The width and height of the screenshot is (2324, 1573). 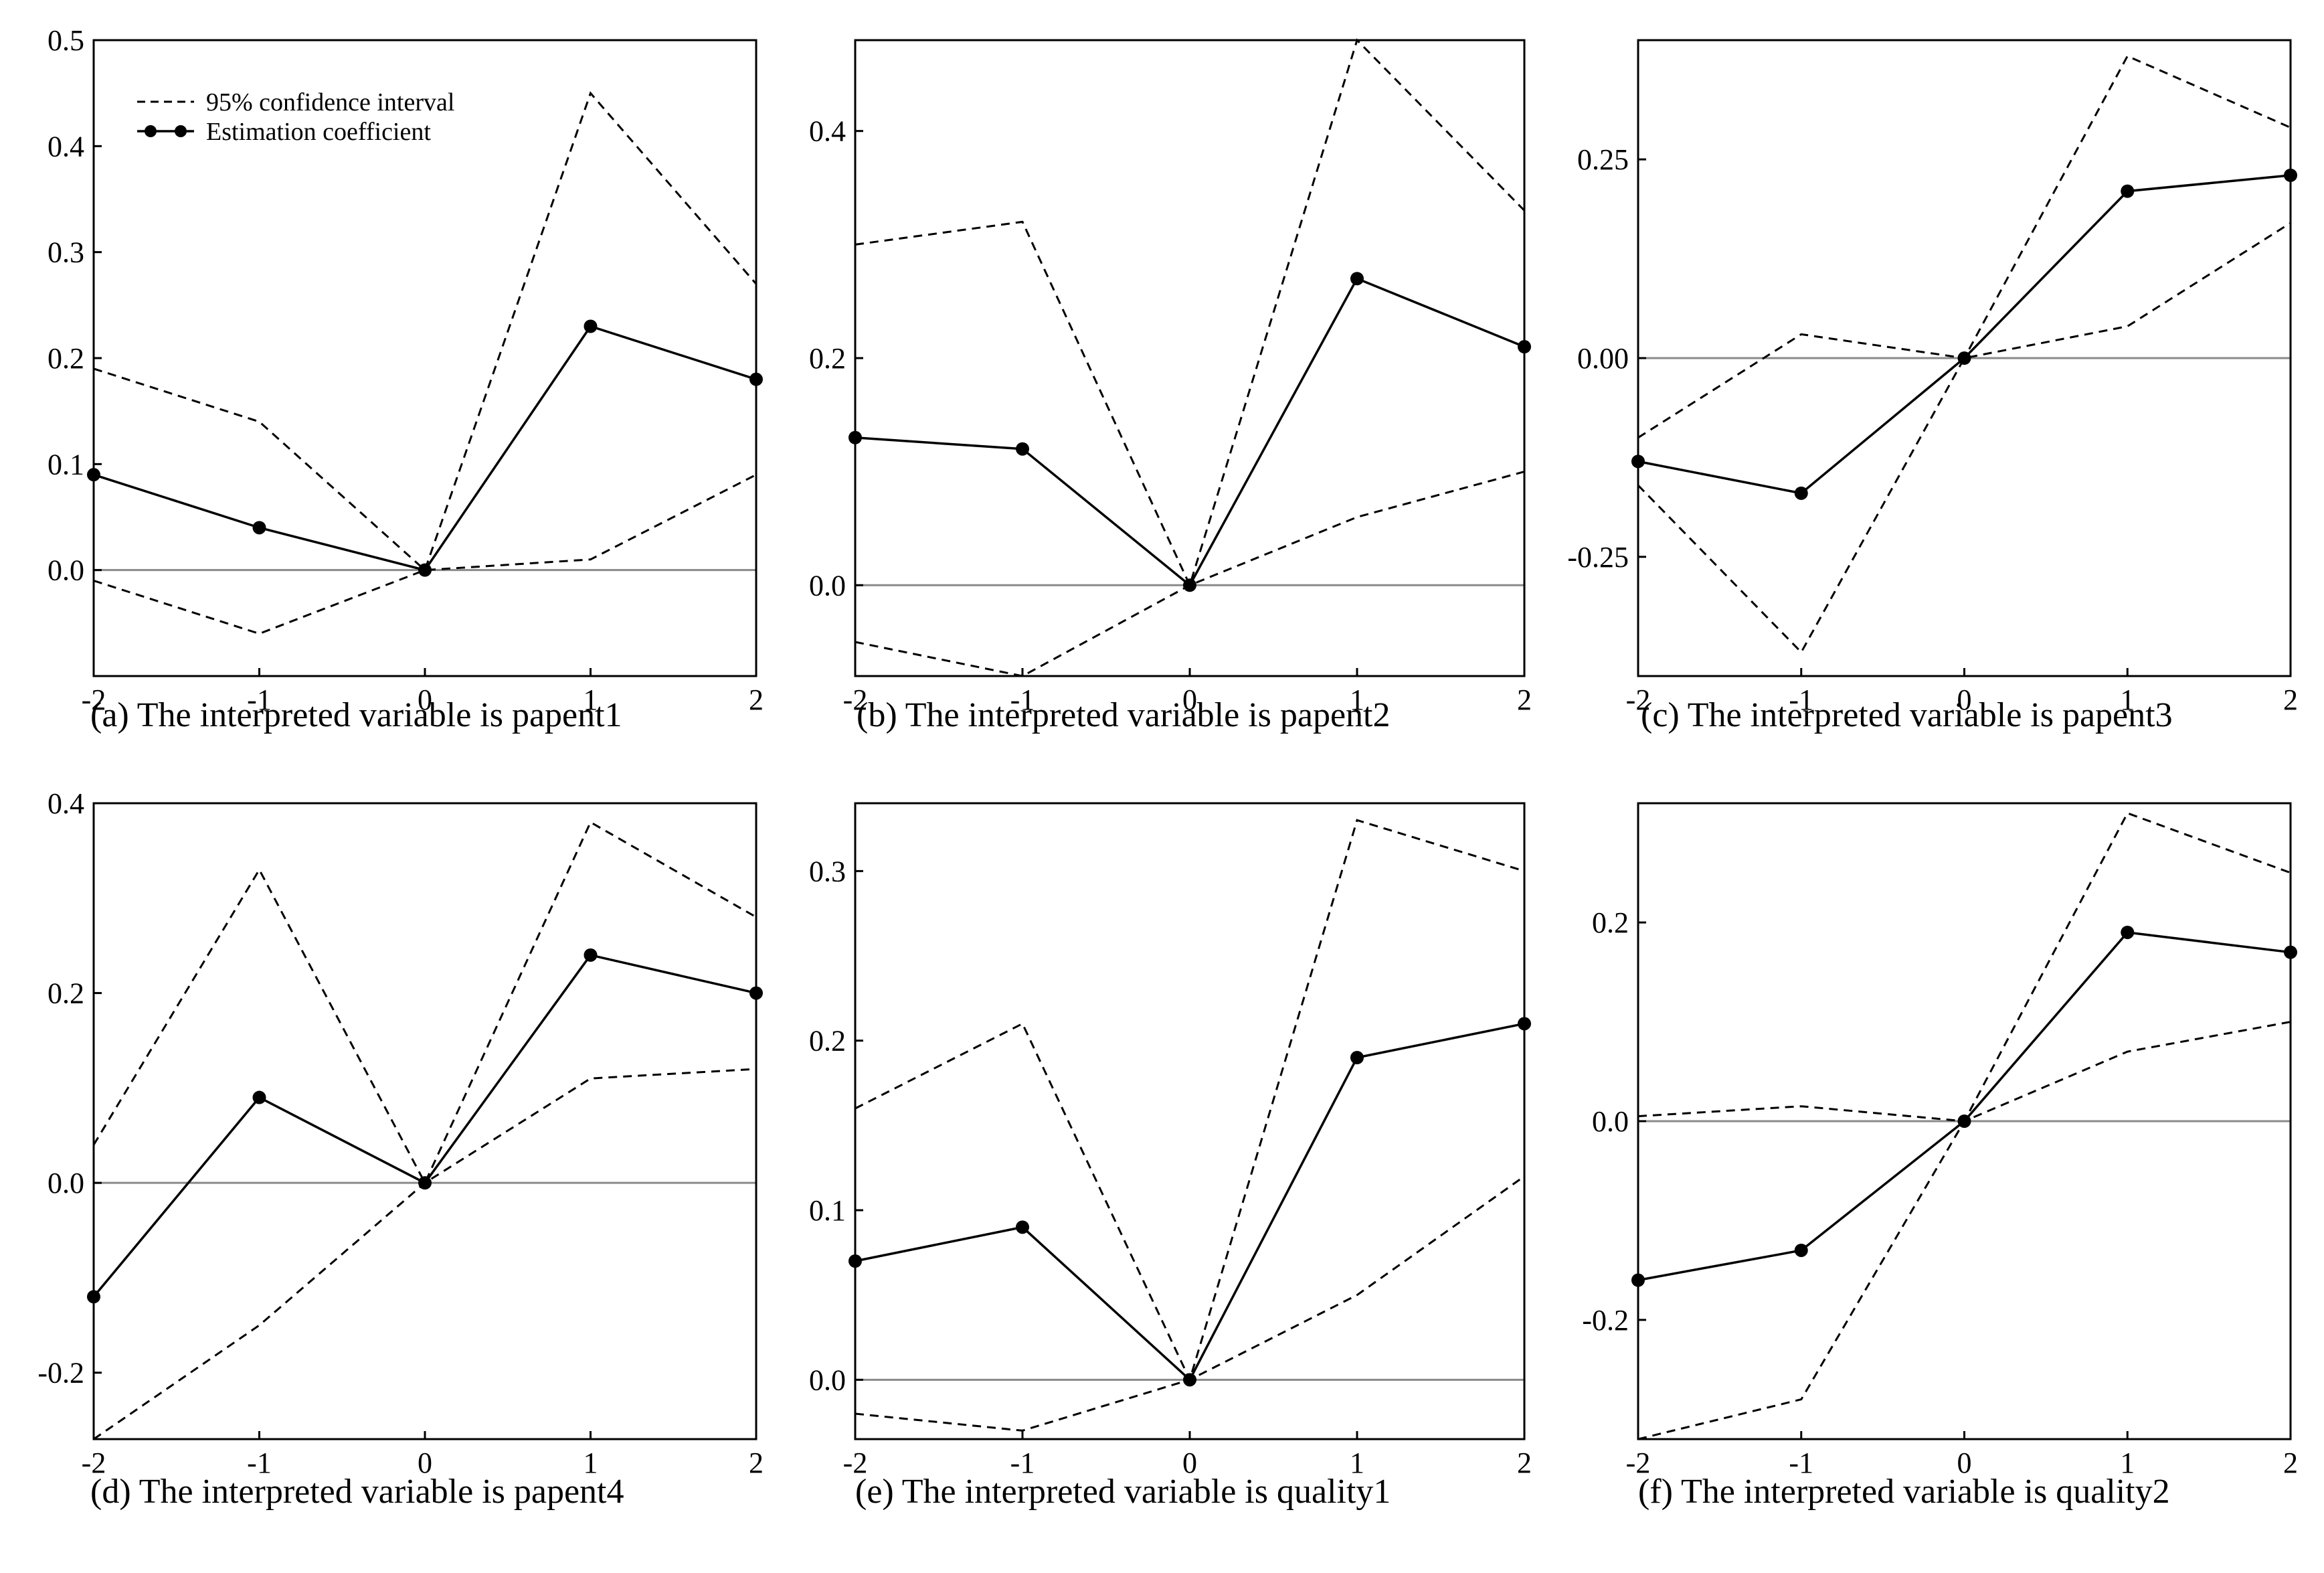 I want to click on y-tick-label: 0.00, so click(x=1603, y=358).